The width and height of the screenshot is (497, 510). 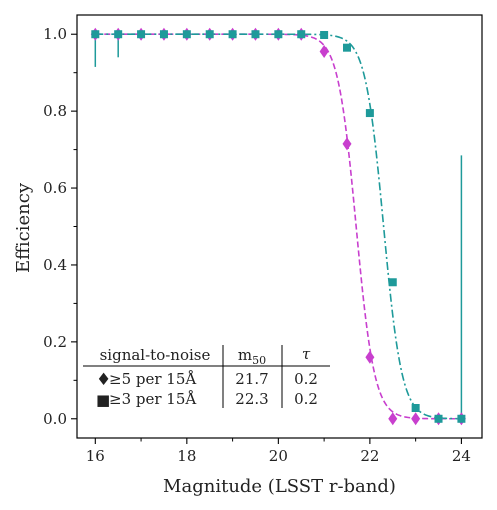 What do you see at coordinates (245, 355) in the screenshot?
I see `m50-main: m` at bounding box center [245, 355].